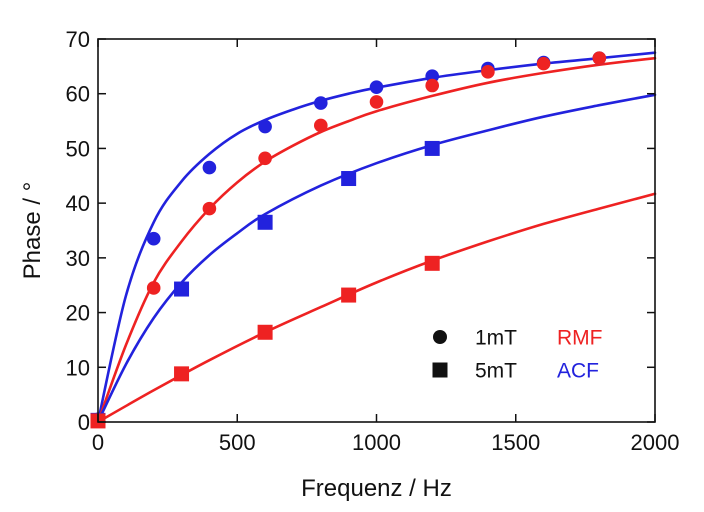  I want to click on x-tick-label: 1500, so click(515, 442).